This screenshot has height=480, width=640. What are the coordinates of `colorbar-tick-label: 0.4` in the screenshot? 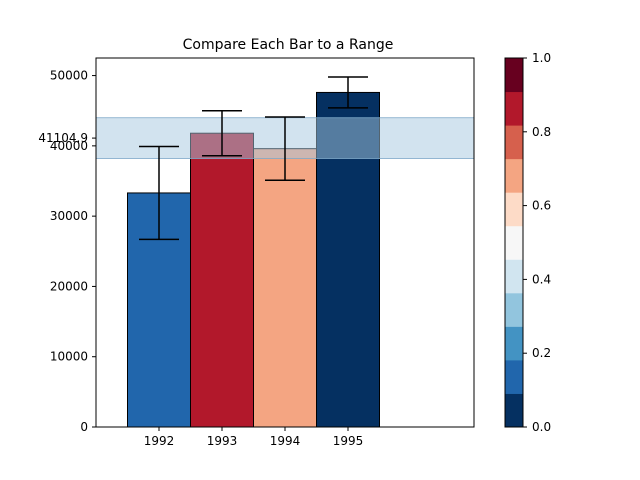 It's located at (541, 279).